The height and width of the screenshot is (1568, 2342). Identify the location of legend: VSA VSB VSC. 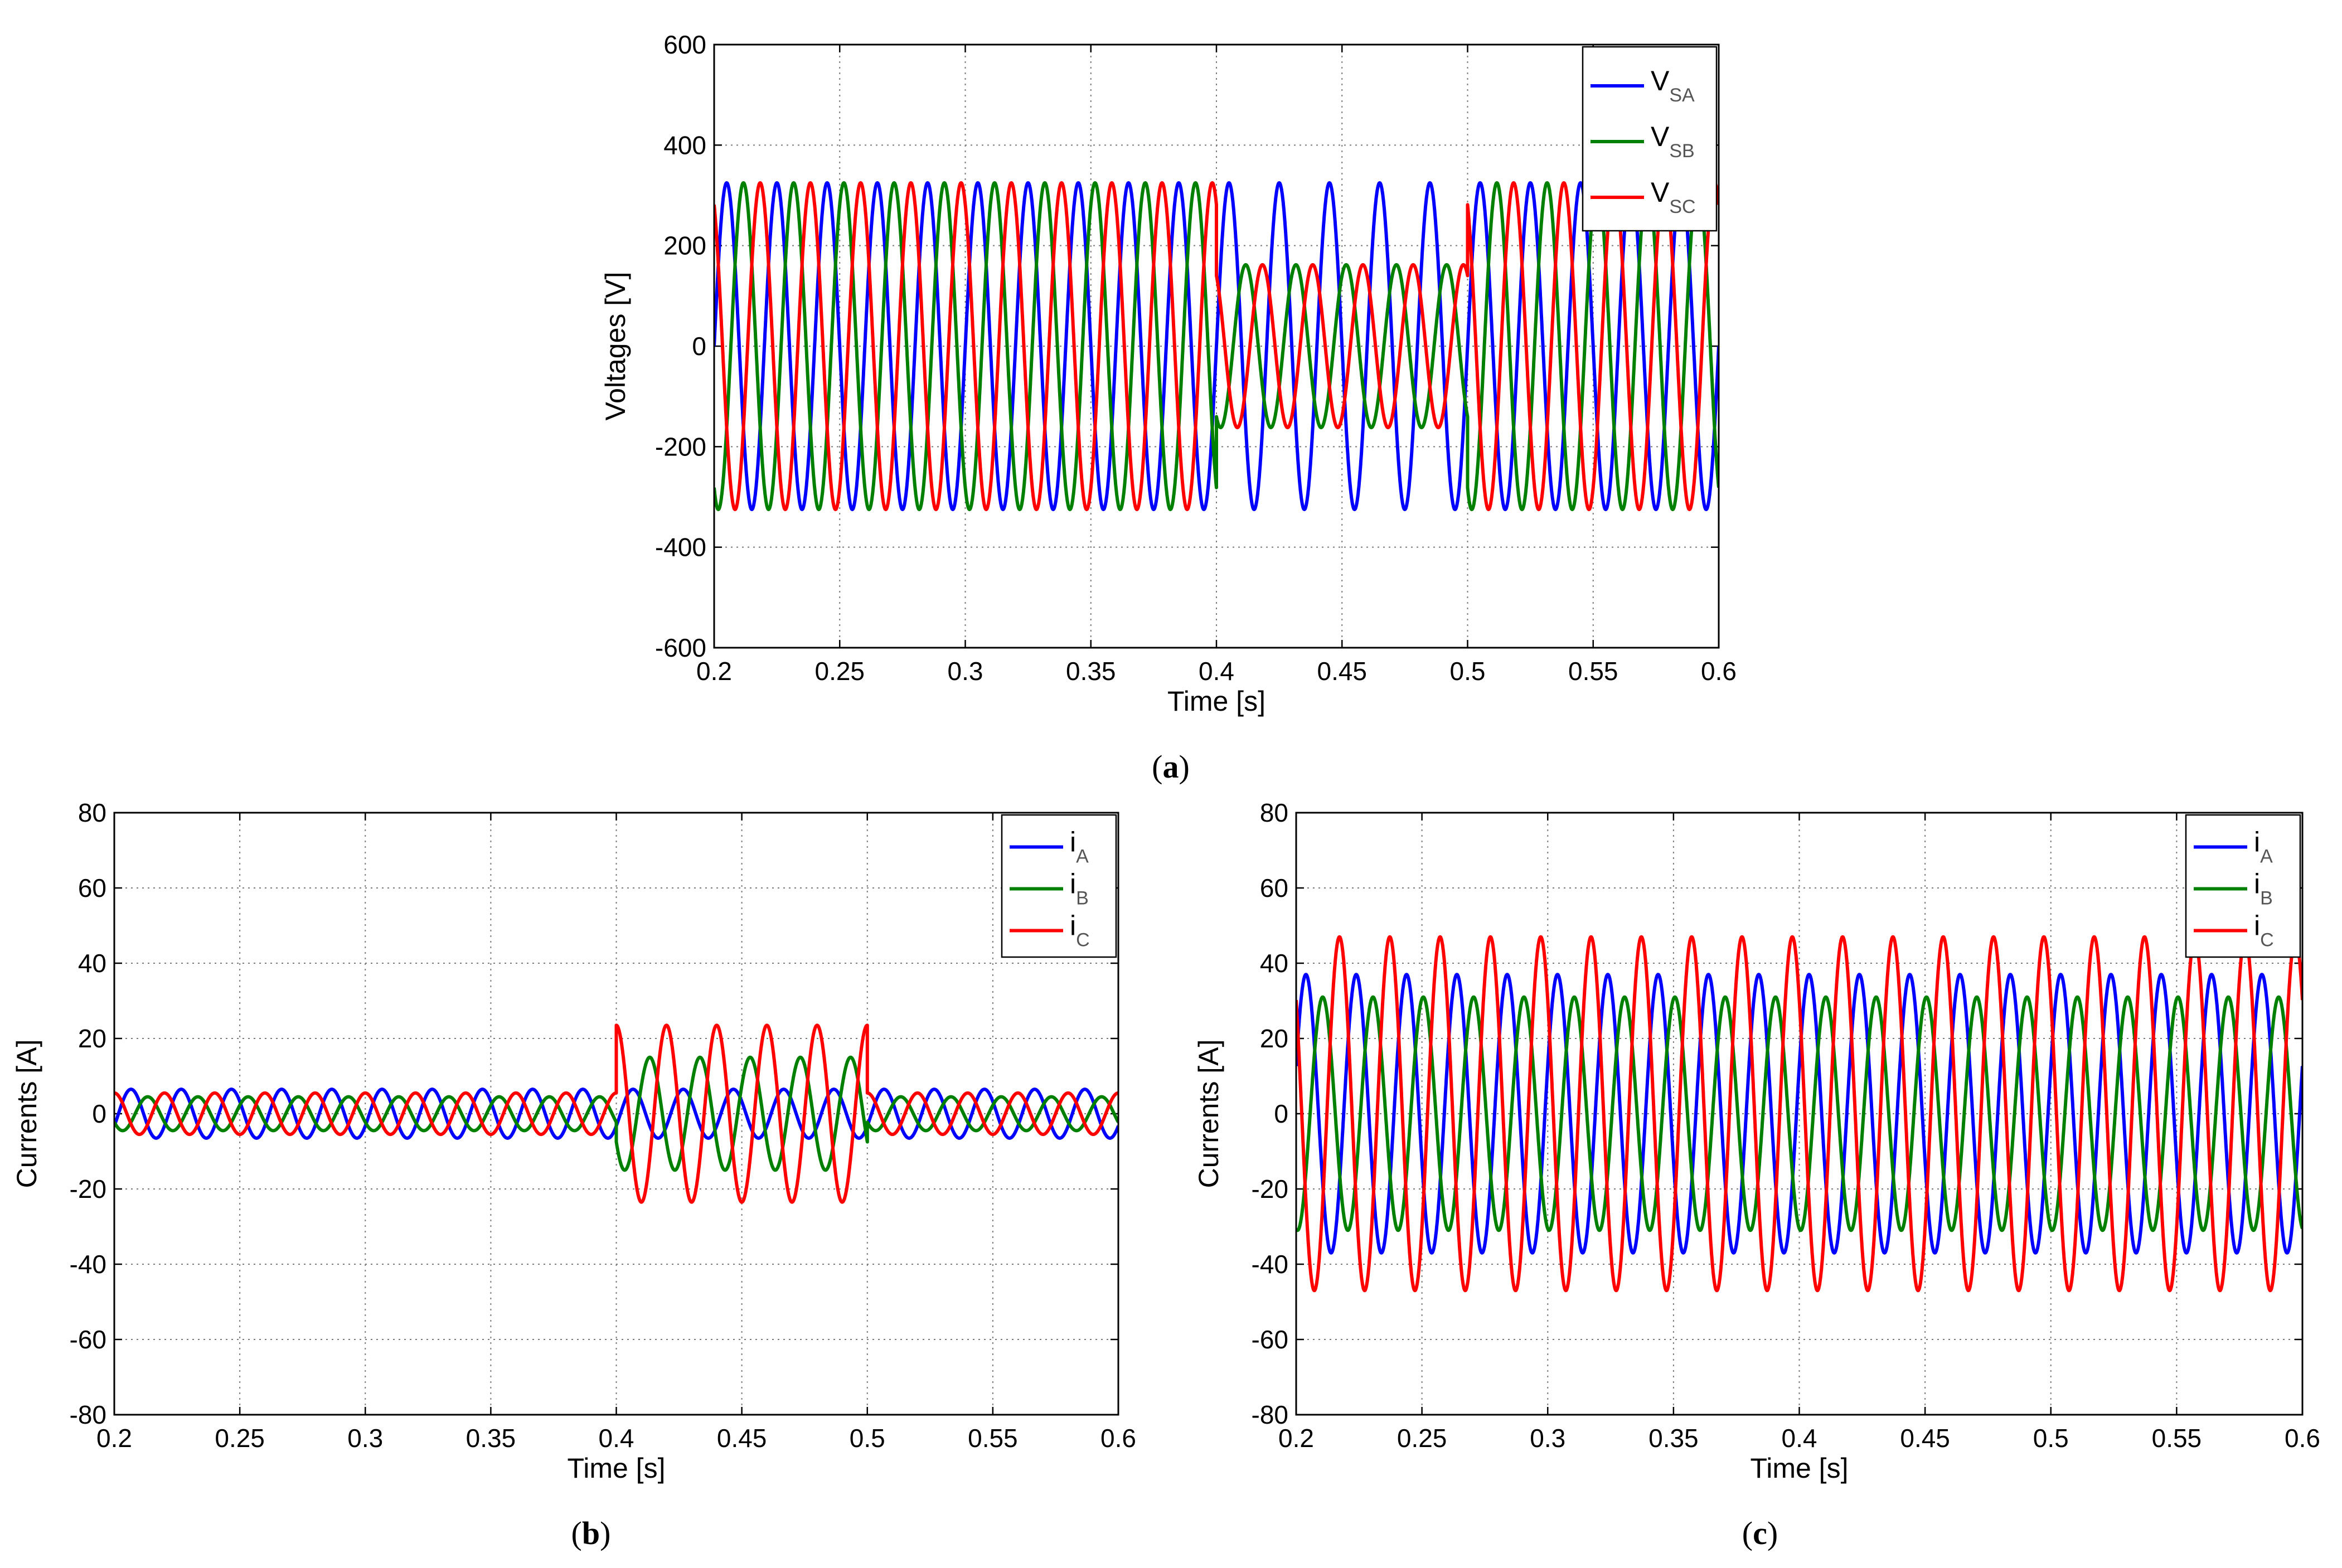
(1650, 139).